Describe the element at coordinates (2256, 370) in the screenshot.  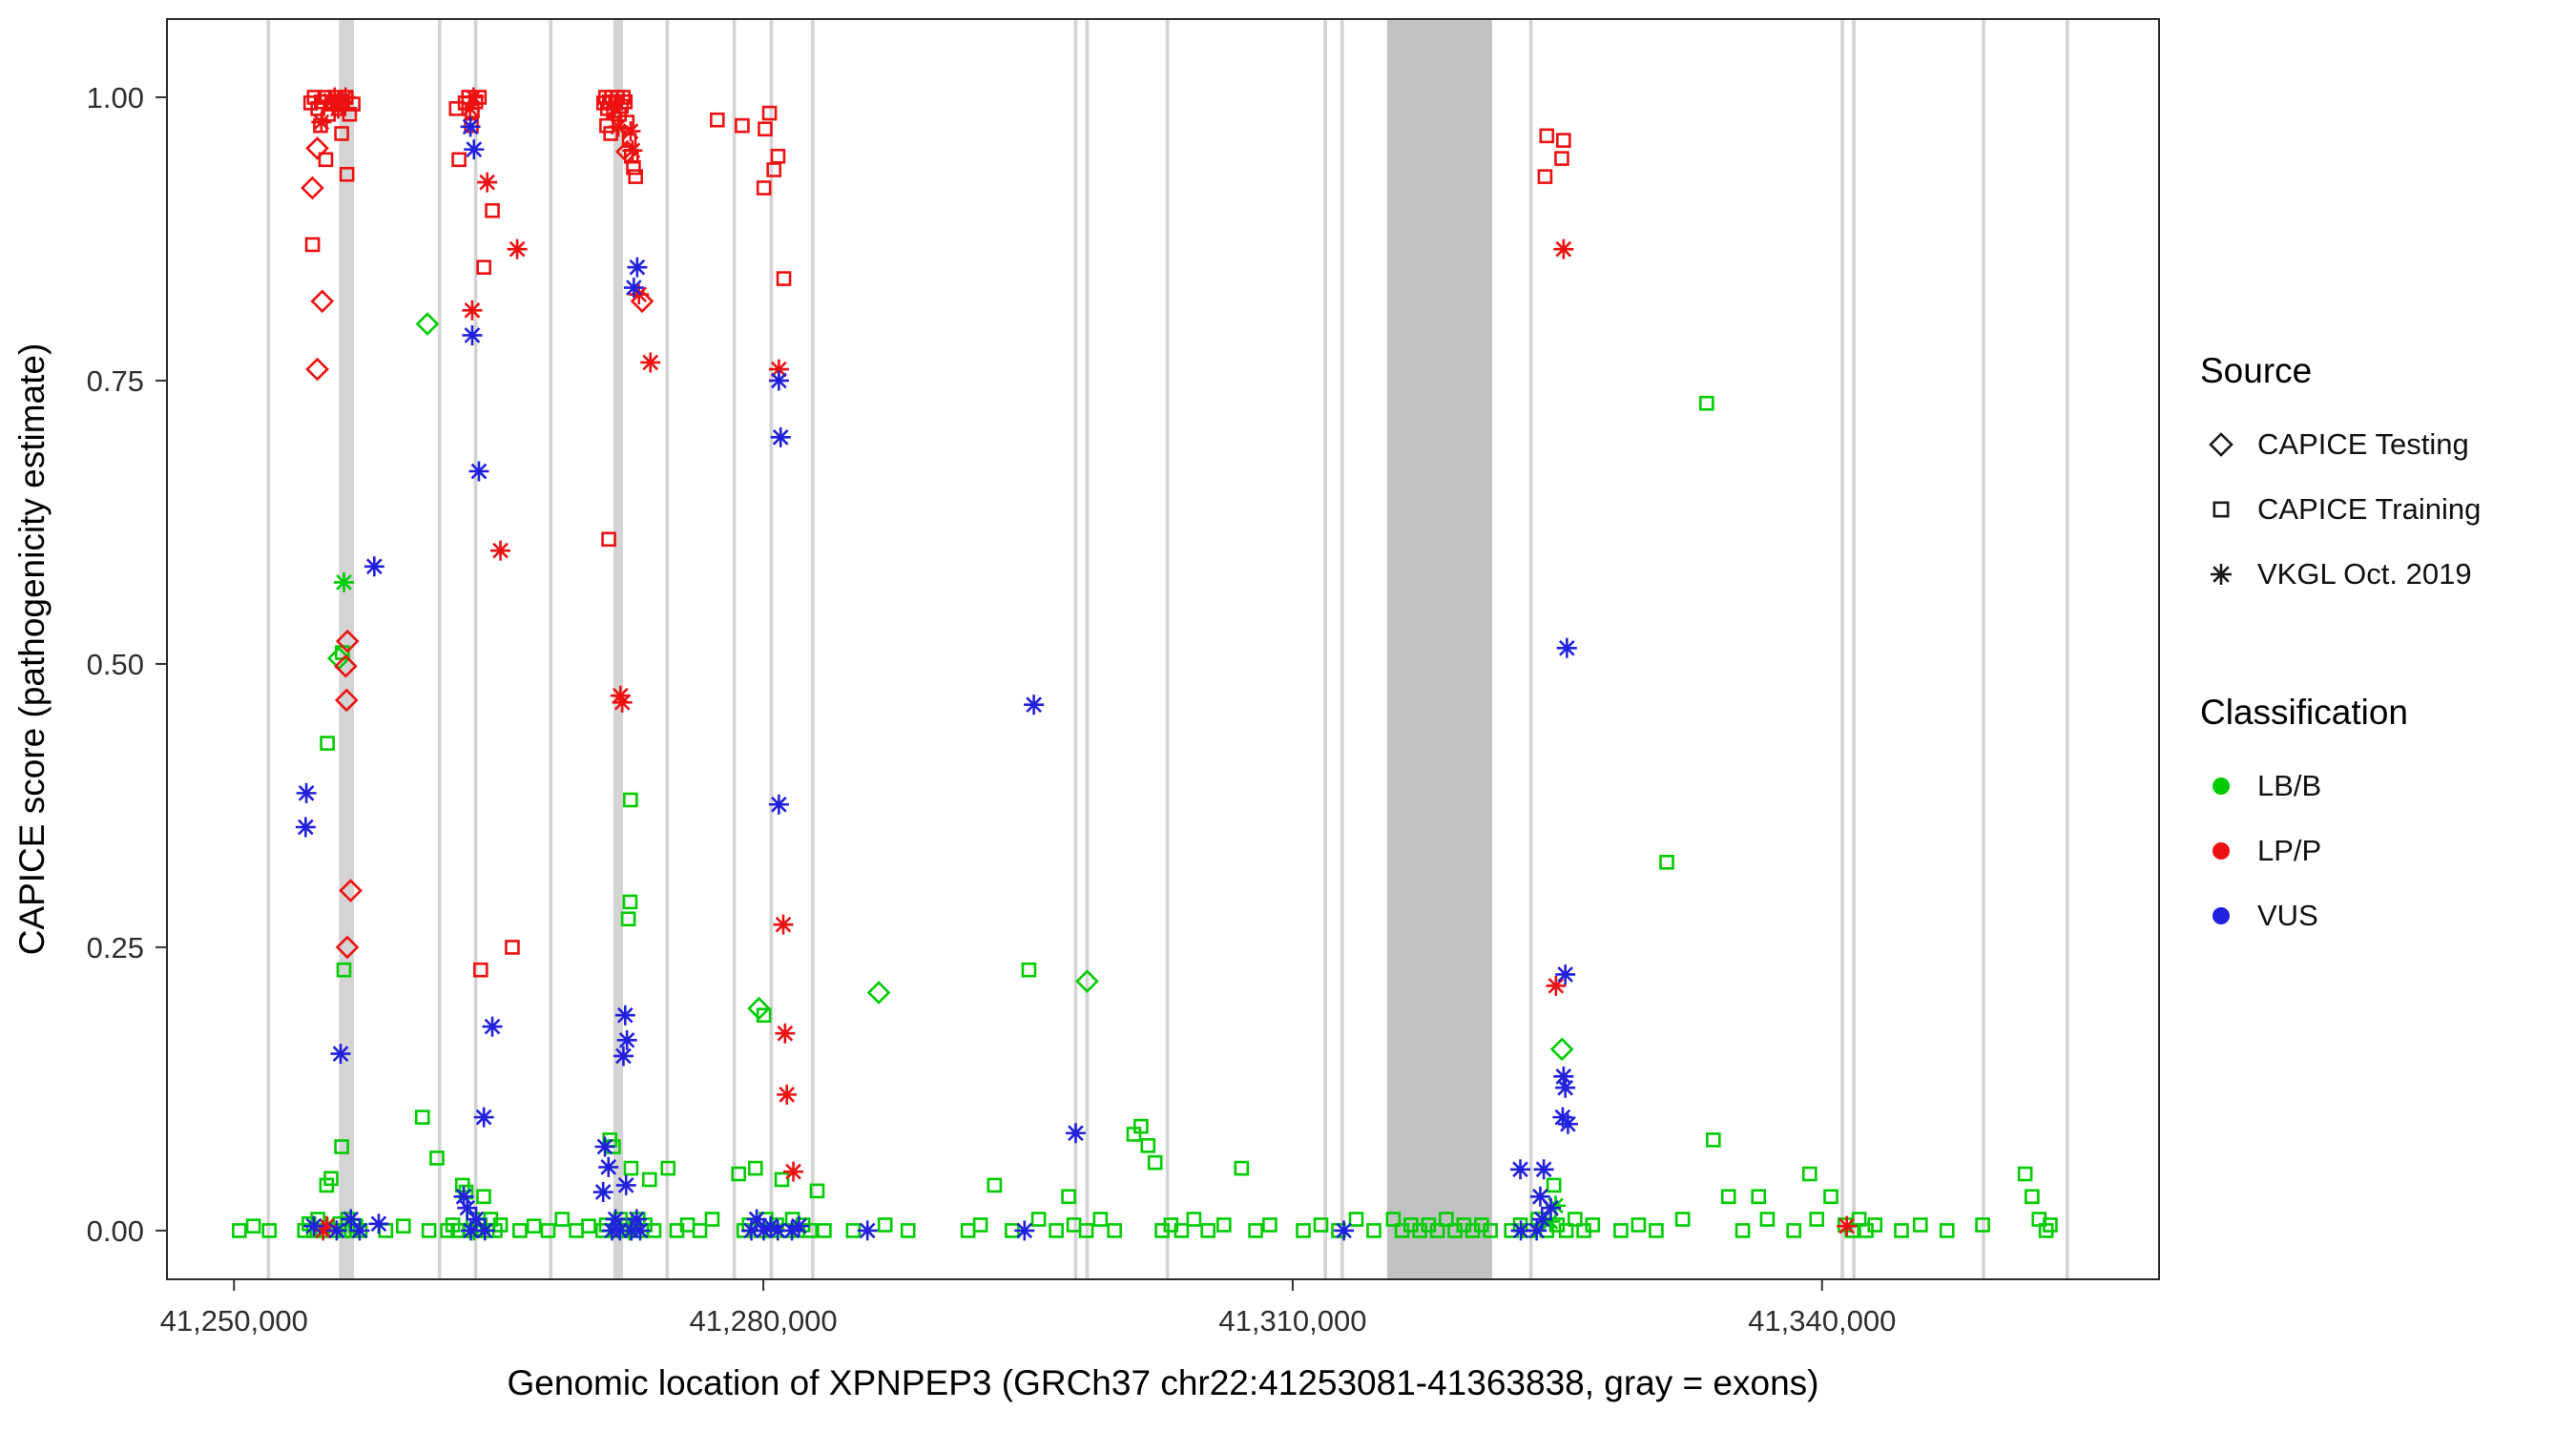
I see `legend-source-title: Source` at that location.